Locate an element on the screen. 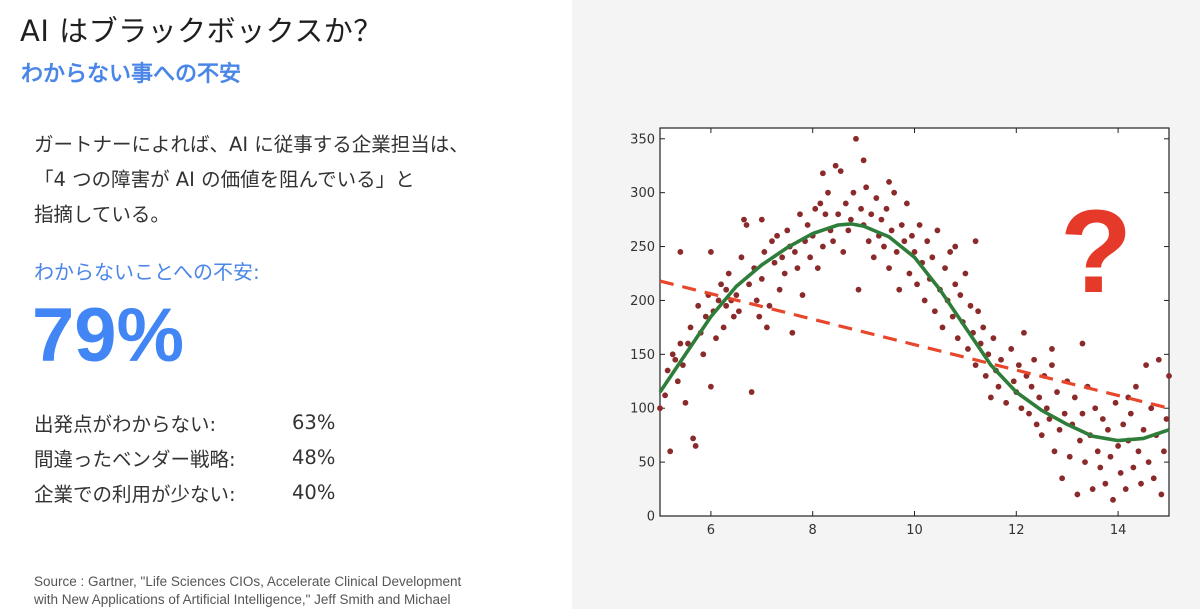 The height and width of the screenshot is (609, 1200). breakdown-value: 63% is located at coordinates (314, 422).